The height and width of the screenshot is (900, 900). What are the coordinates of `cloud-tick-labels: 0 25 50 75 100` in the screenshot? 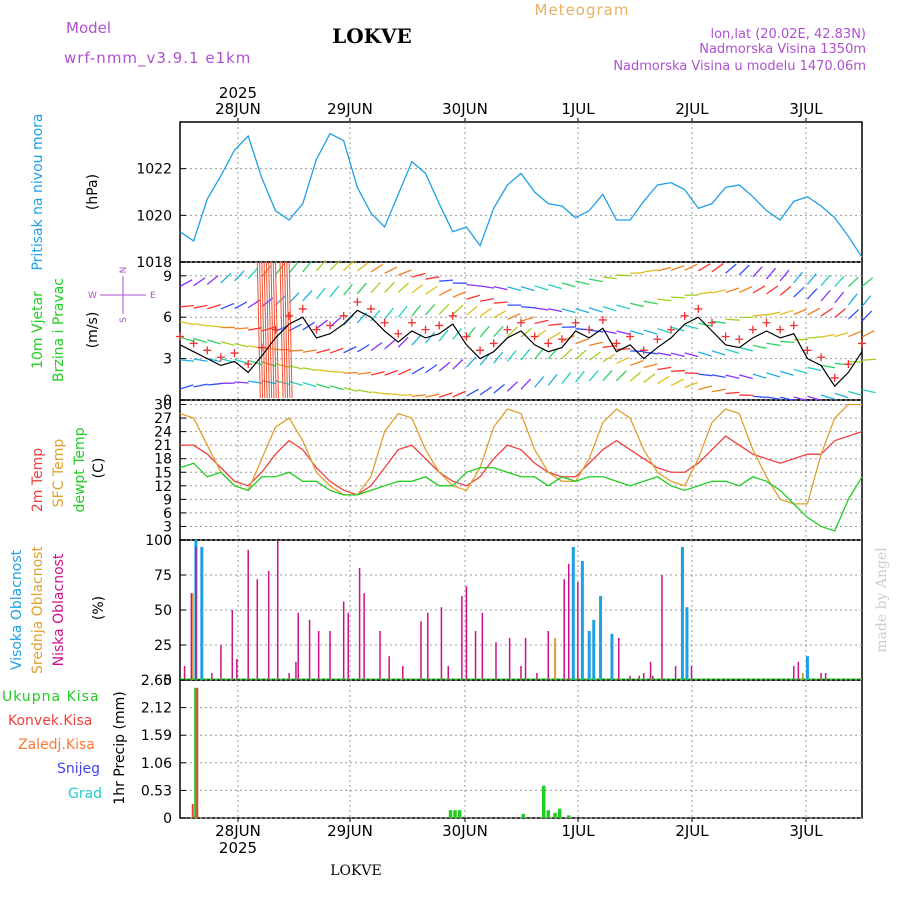 It's located at (165, 611).